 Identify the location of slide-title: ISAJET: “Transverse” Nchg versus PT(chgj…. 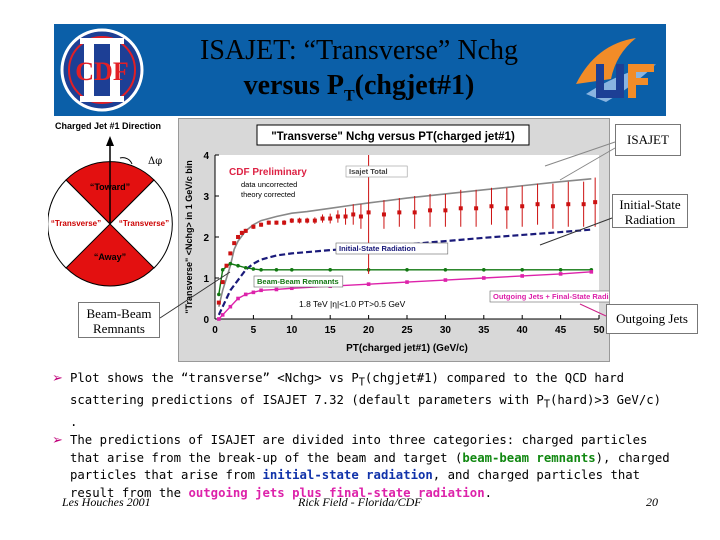
(359, 74).